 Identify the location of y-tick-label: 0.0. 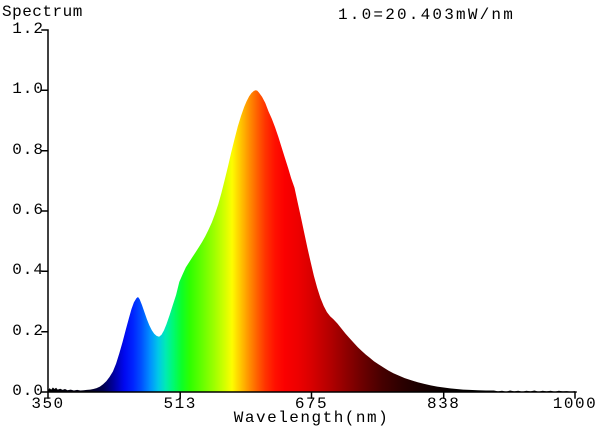
(28, 391).